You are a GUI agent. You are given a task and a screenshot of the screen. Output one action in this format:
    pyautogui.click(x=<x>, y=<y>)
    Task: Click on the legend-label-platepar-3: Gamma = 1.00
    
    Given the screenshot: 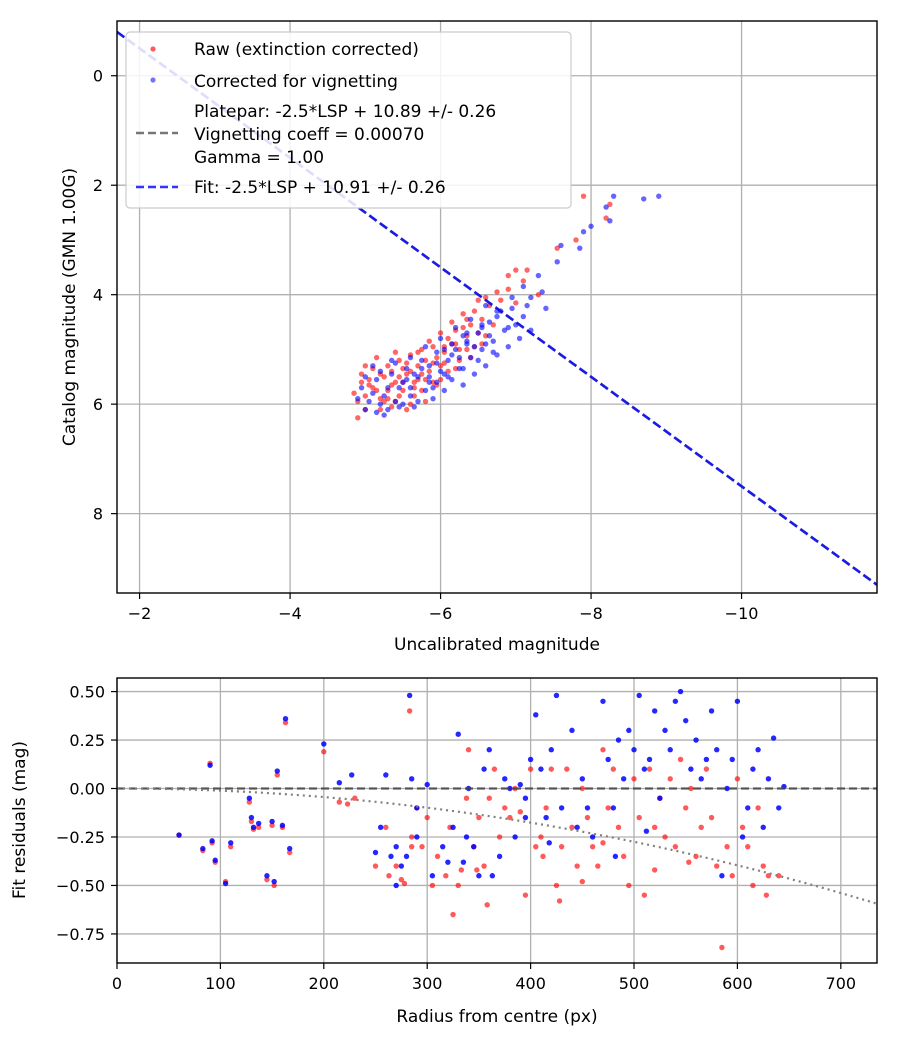 What is the action you would take?
    pyautogui.click(x=259, y=158)
    